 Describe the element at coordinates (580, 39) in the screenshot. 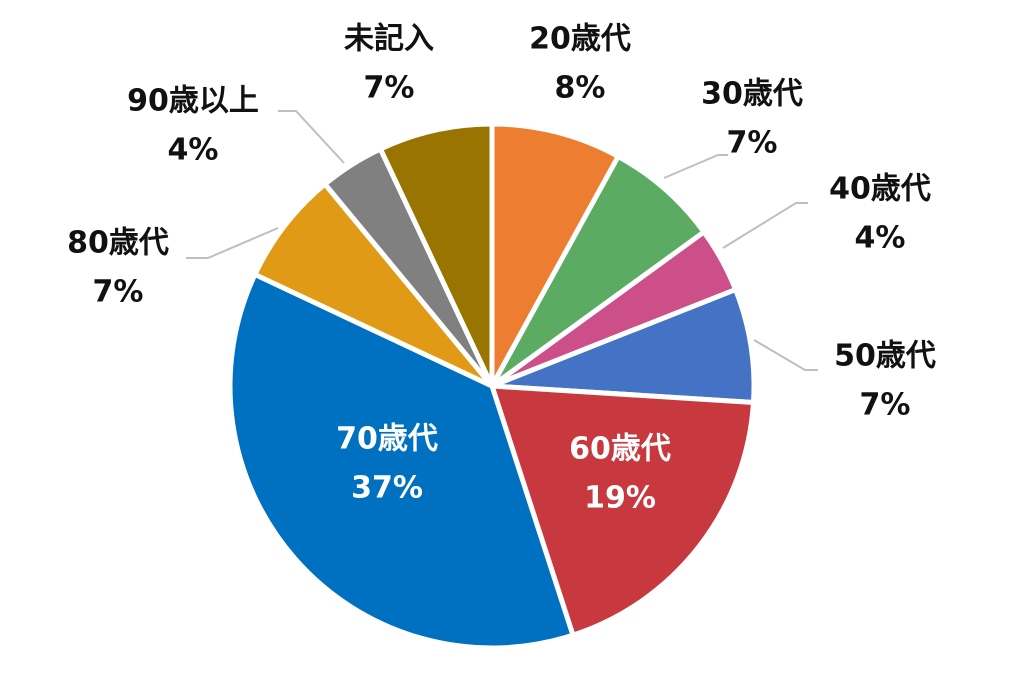

I see `slice-category-label: 20歳代` at that location.